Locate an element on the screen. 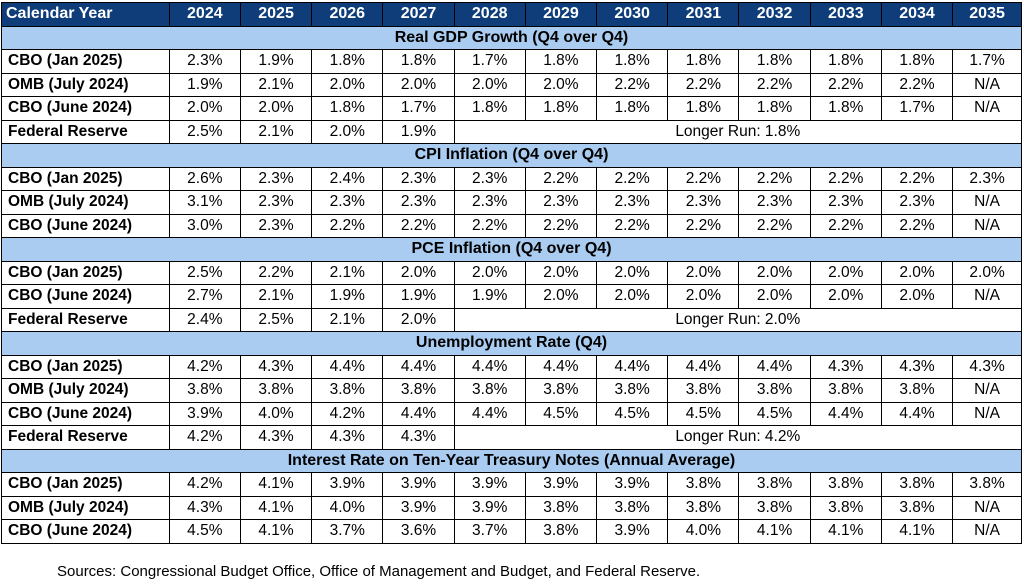 The height and width of the screenshot is (584, 1024). table-cell: 2.4% is located at coordinates (347, 178).